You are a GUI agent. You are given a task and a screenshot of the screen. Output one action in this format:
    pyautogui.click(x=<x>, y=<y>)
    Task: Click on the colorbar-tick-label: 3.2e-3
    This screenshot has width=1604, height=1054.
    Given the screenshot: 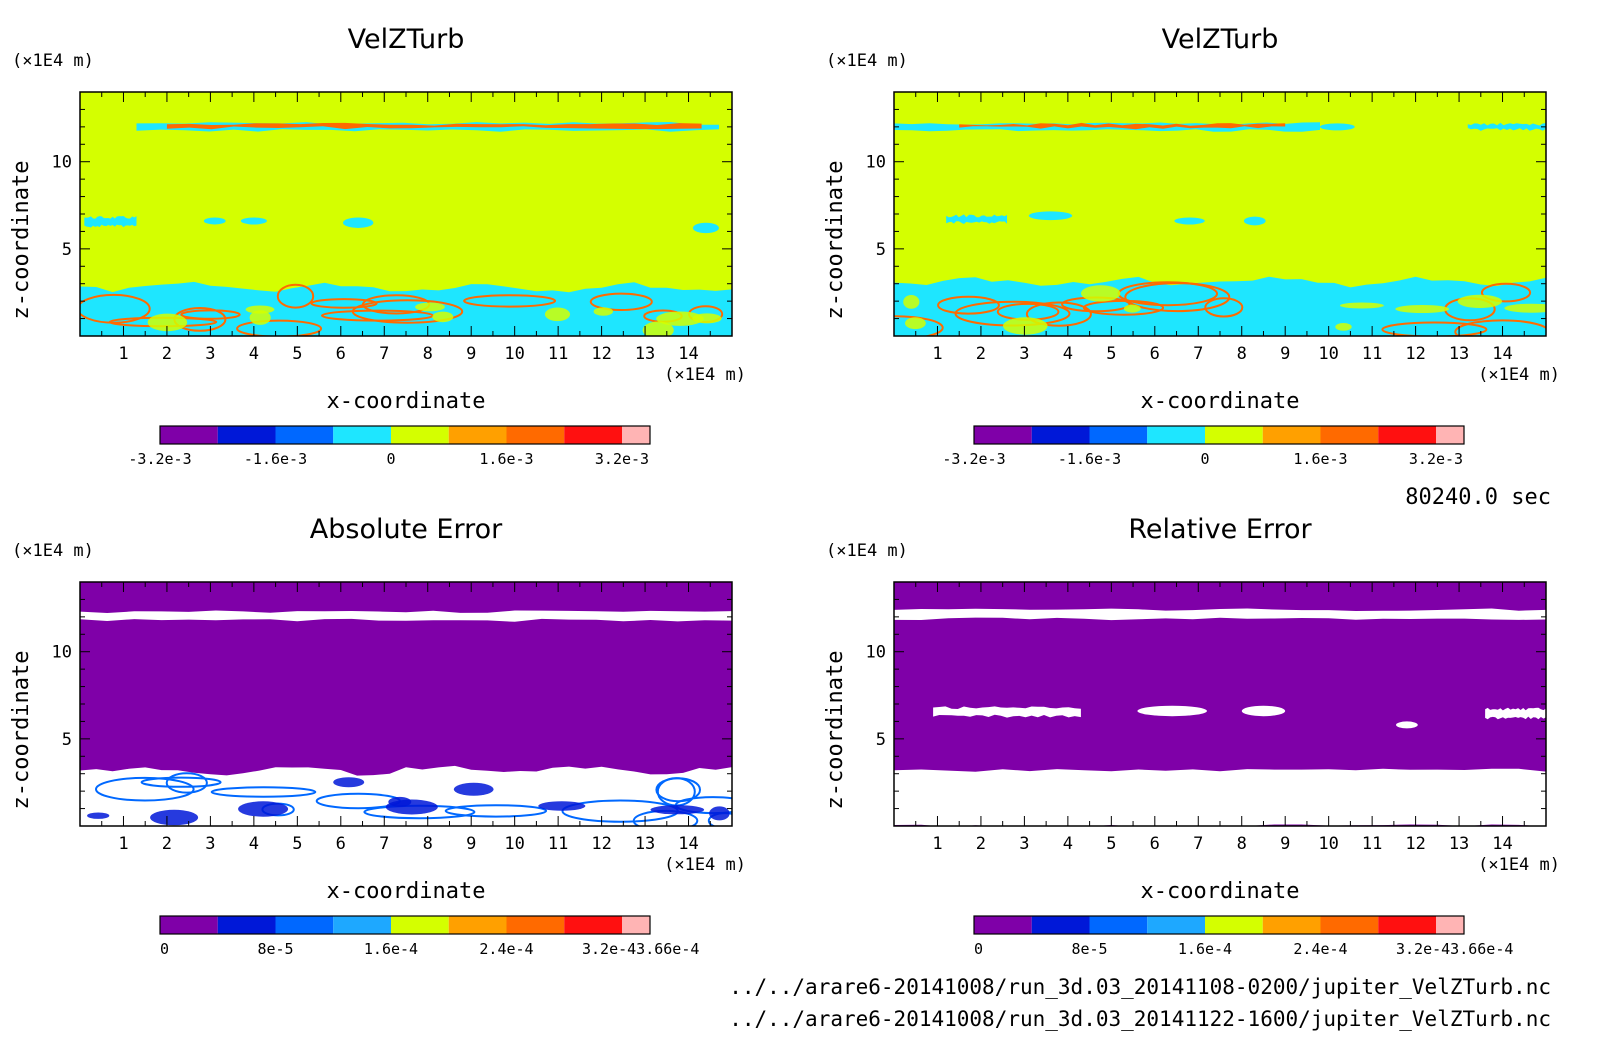 What is the action you would take?
    pyautogui.click(x=1436, y=459)
    